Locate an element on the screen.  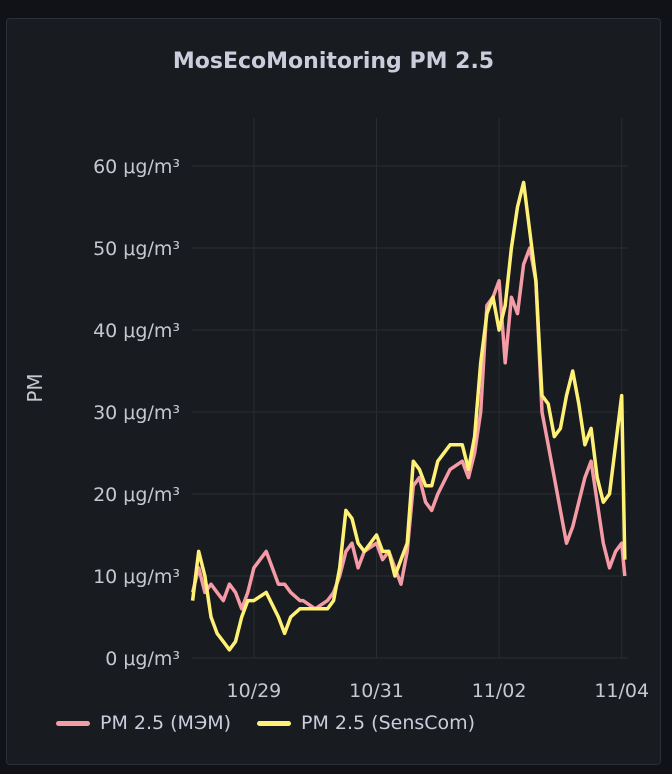
legend-swatch-senscom is located at coordinates (274, 723).